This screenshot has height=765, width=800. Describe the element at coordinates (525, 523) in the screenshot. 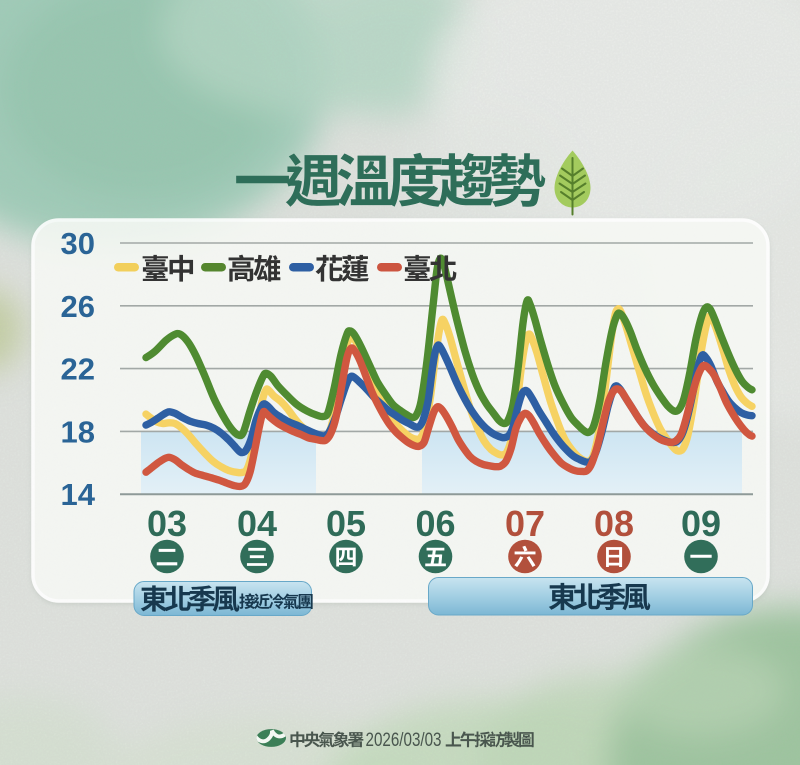

I see `svg-text: 07` at that location.